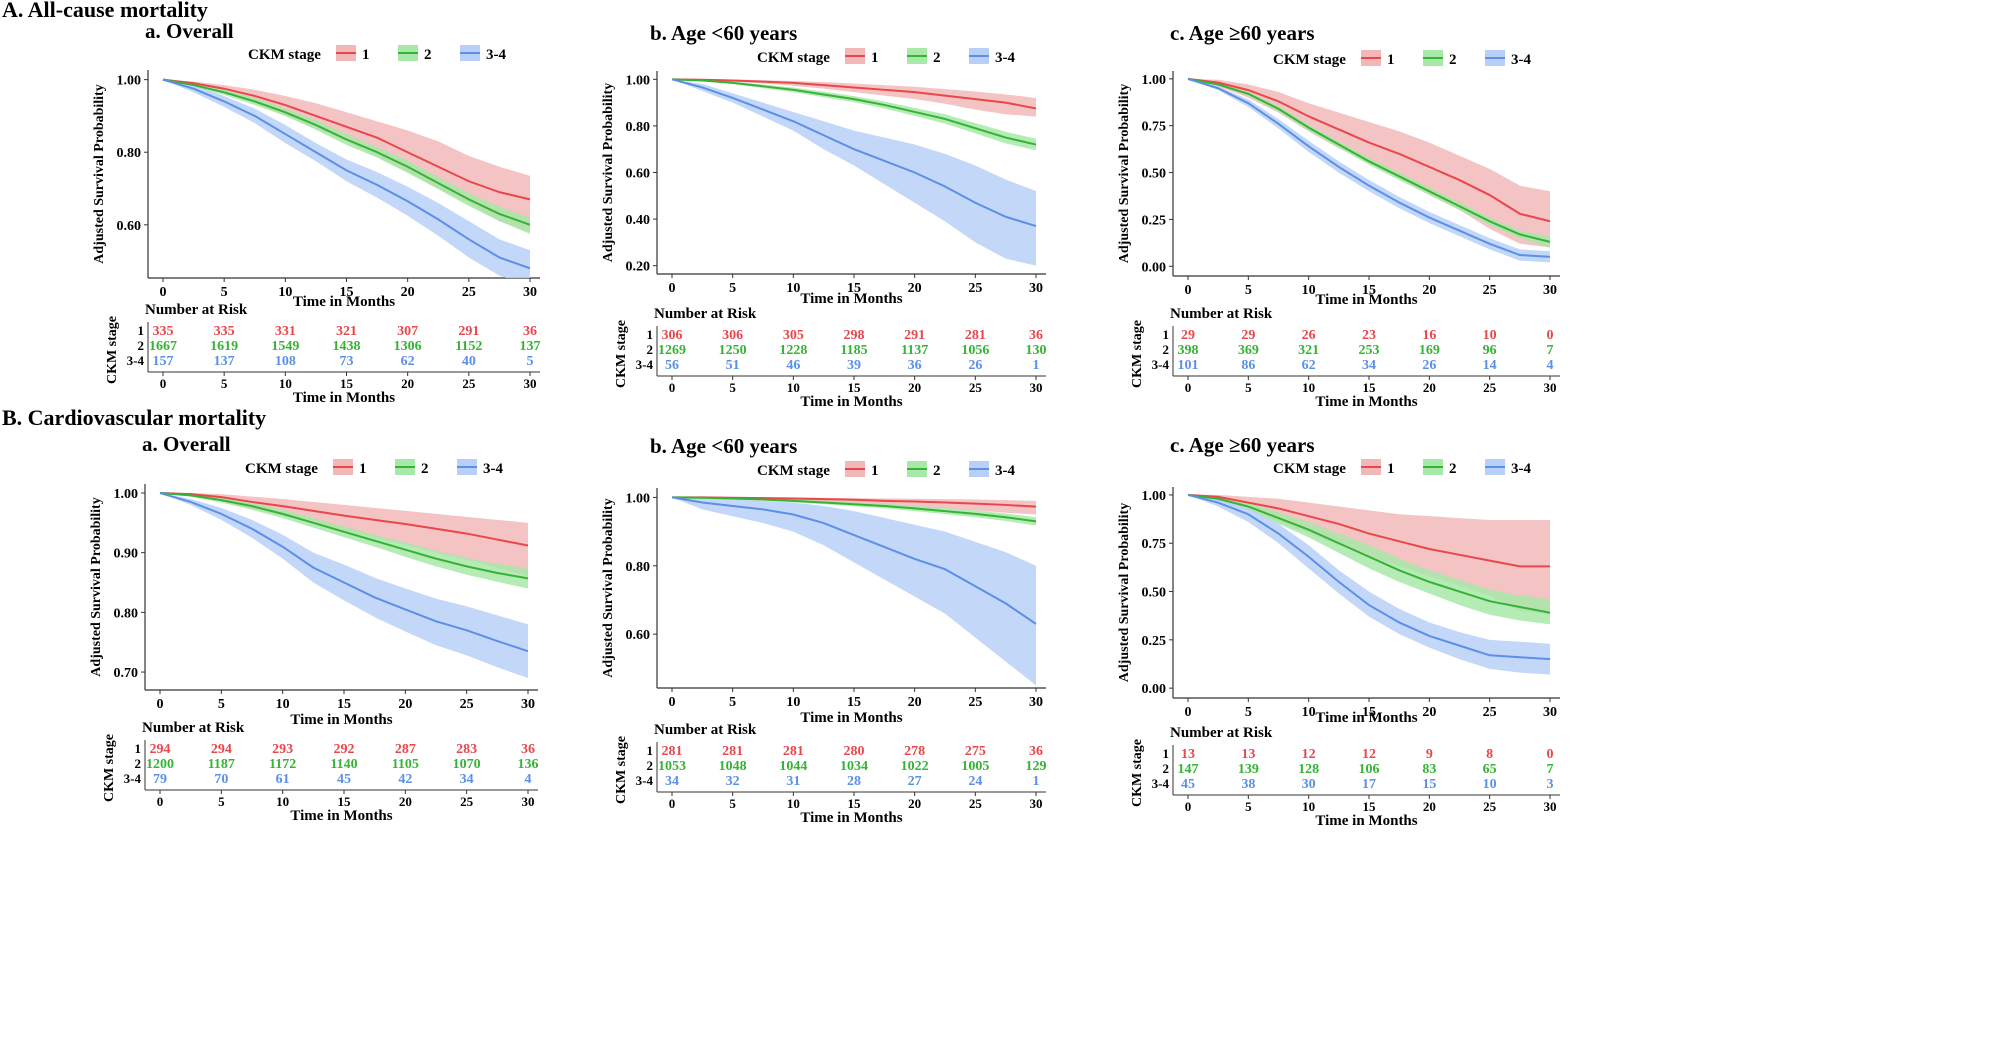 The image size is (2000, 1052). I want to click on risk-count: 128, so click(1308, 769).